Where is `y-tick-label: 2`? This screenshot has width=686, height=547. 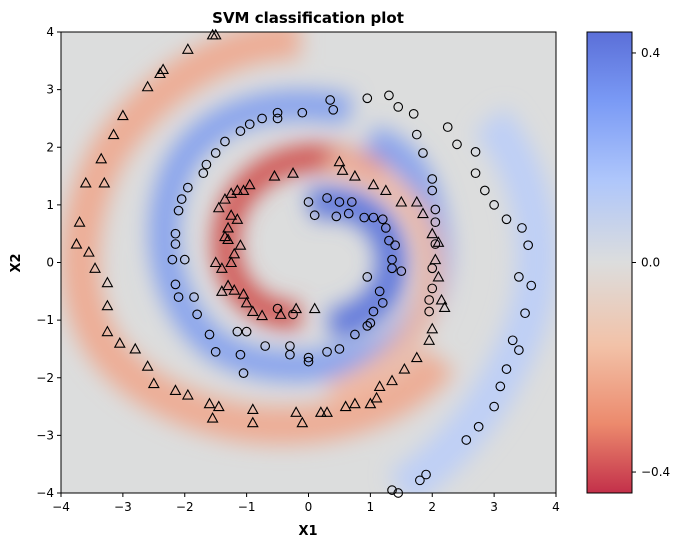
y-tick-label: 2 is located at coordinates (50, 147).